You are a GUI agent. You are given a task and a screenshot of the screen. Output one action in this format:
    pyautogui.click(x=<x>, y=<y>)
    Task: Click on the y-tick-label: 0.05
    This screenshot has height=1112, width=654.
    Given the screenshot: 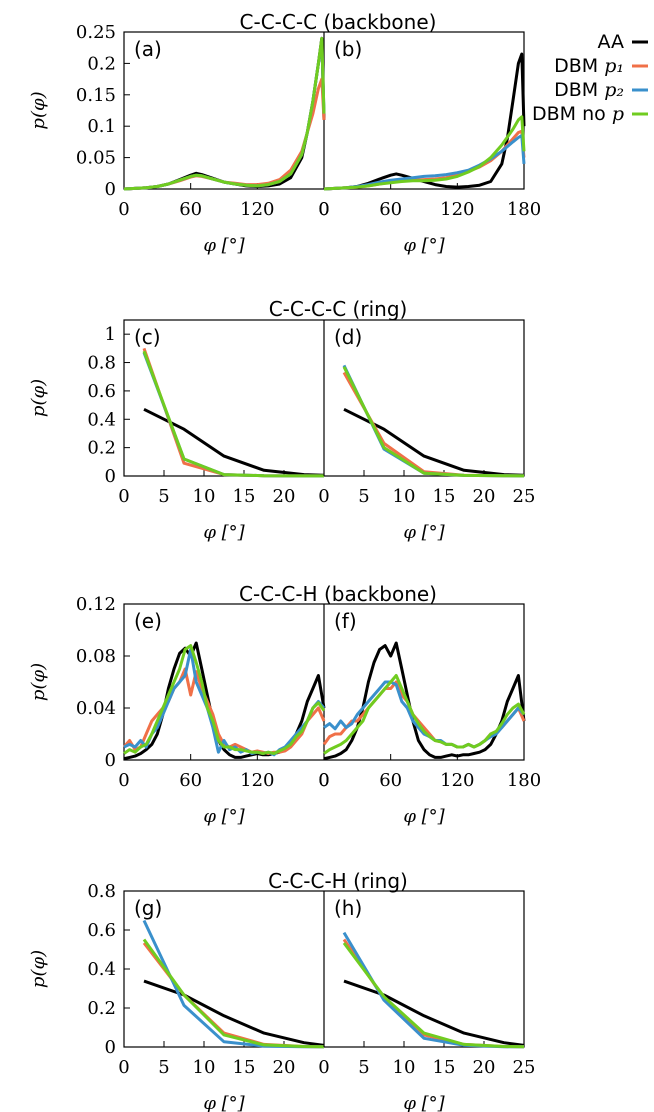 What is the action you would take?
    pyautogui.click(x=96, y=158)
    